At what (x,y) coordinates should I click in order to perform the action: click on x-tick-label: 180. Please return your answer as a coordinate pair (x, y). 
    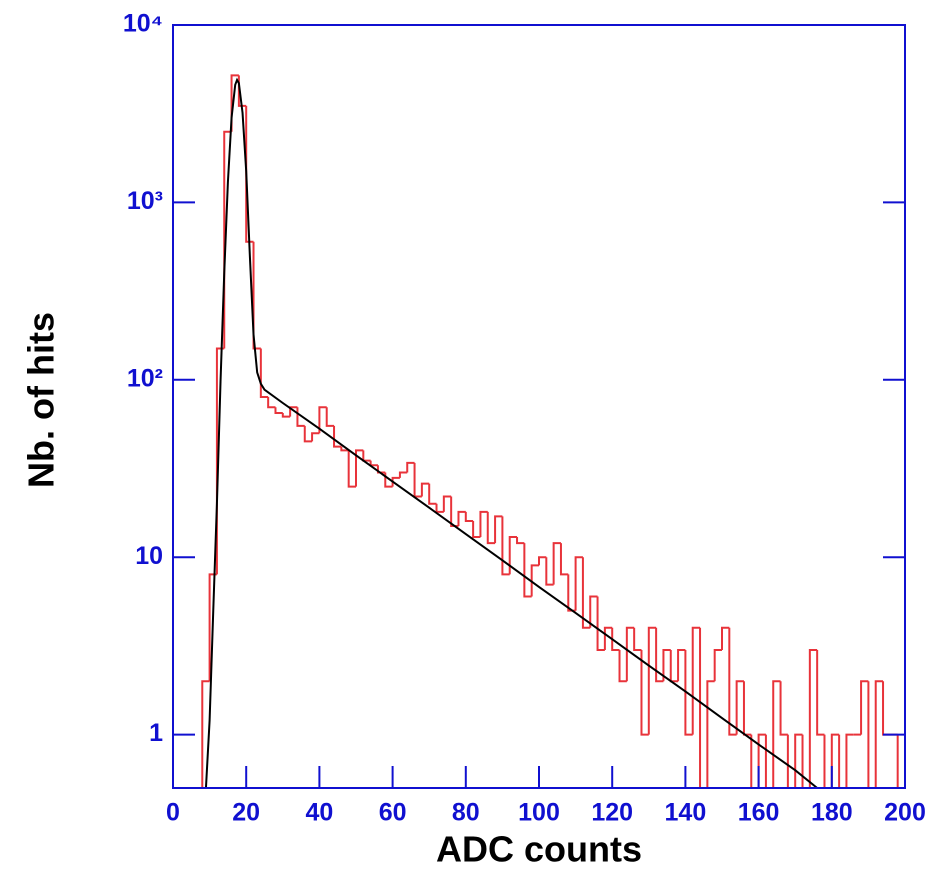
    Looking at the image, I should click on (832, 813).